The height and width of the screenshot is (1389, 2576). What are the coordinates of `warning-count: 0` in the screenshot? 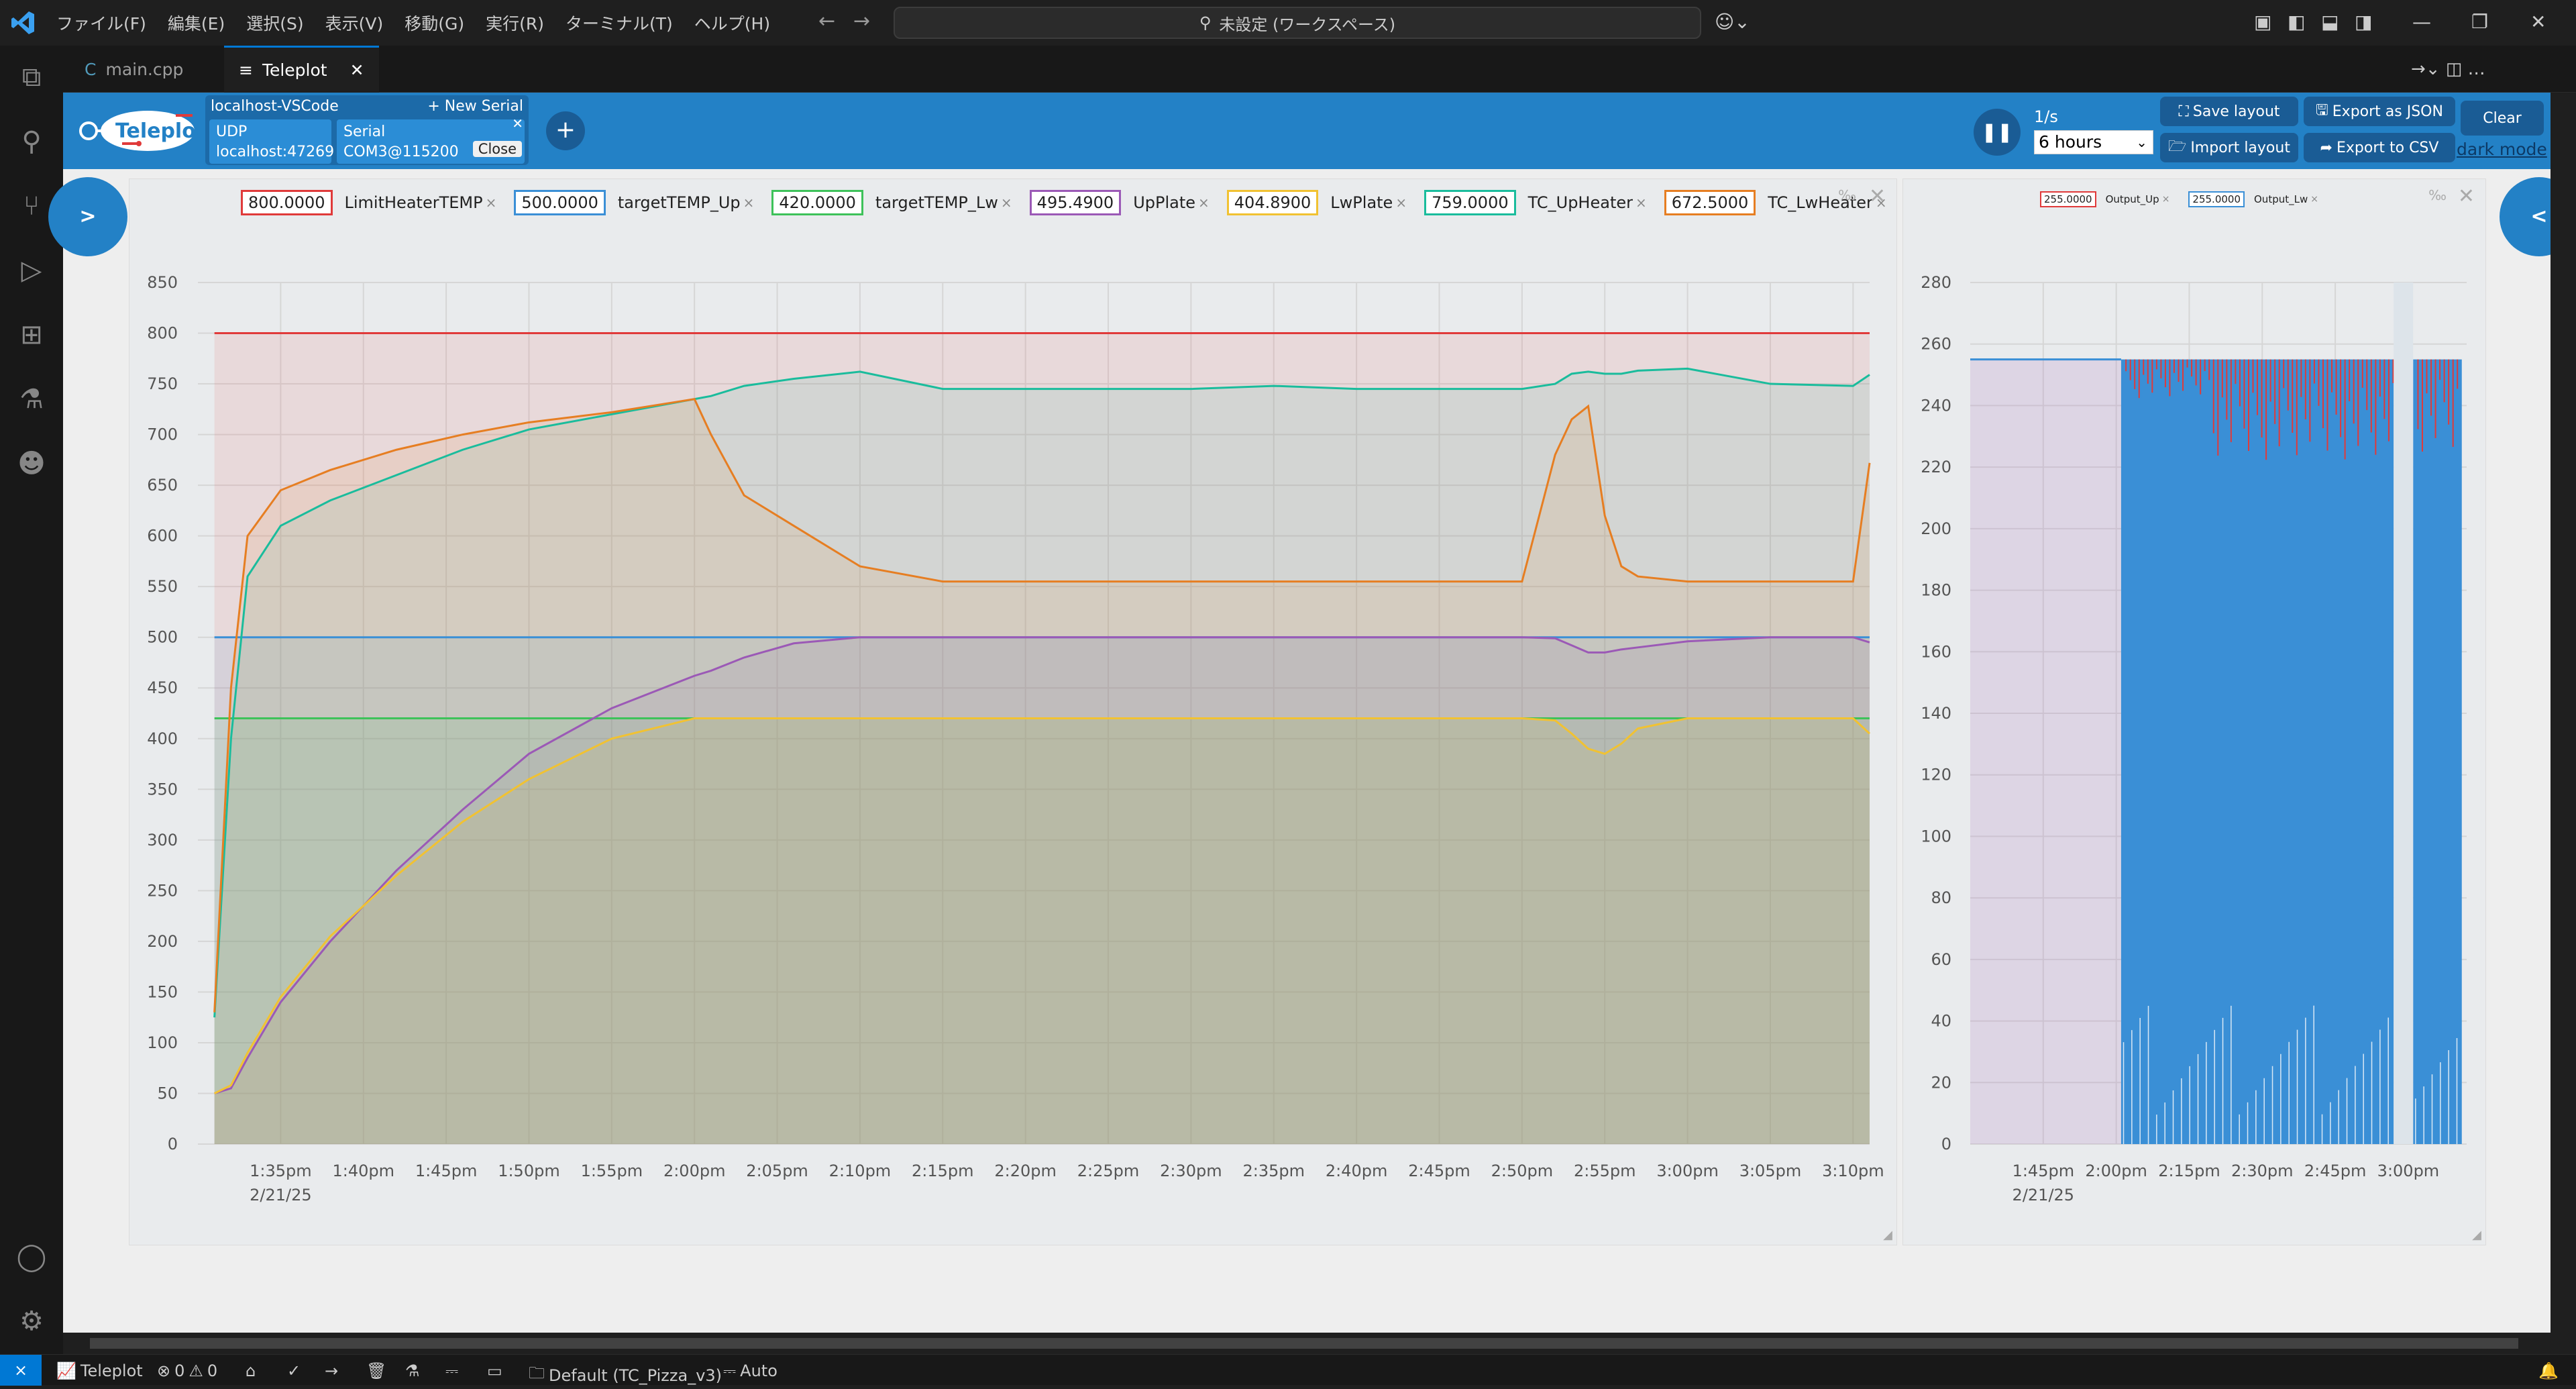 It's located at (212, 1371).